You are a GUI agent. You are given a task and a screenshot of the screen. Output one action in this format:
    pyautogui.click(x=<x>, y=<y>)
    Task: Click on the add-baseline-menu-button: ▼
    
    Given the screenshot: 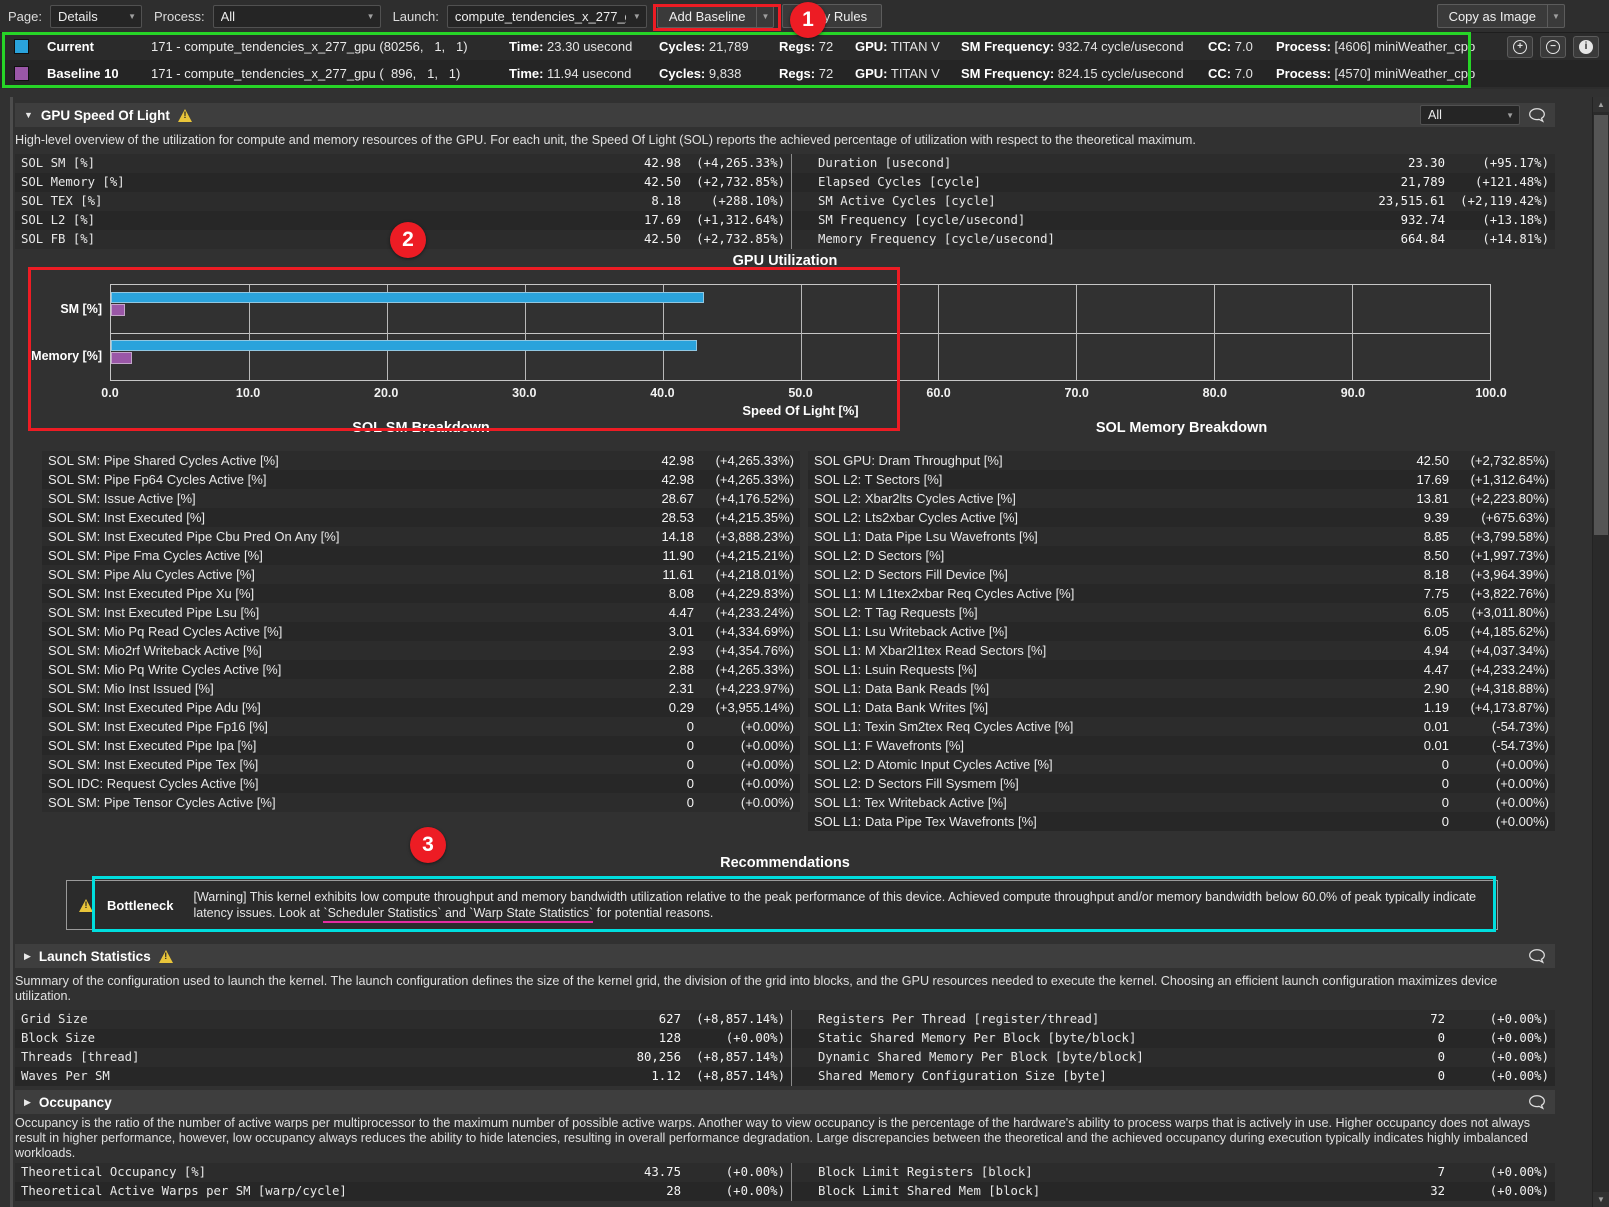 What is the action you would take?
    pyautogui.click(x=766, y=16)
    